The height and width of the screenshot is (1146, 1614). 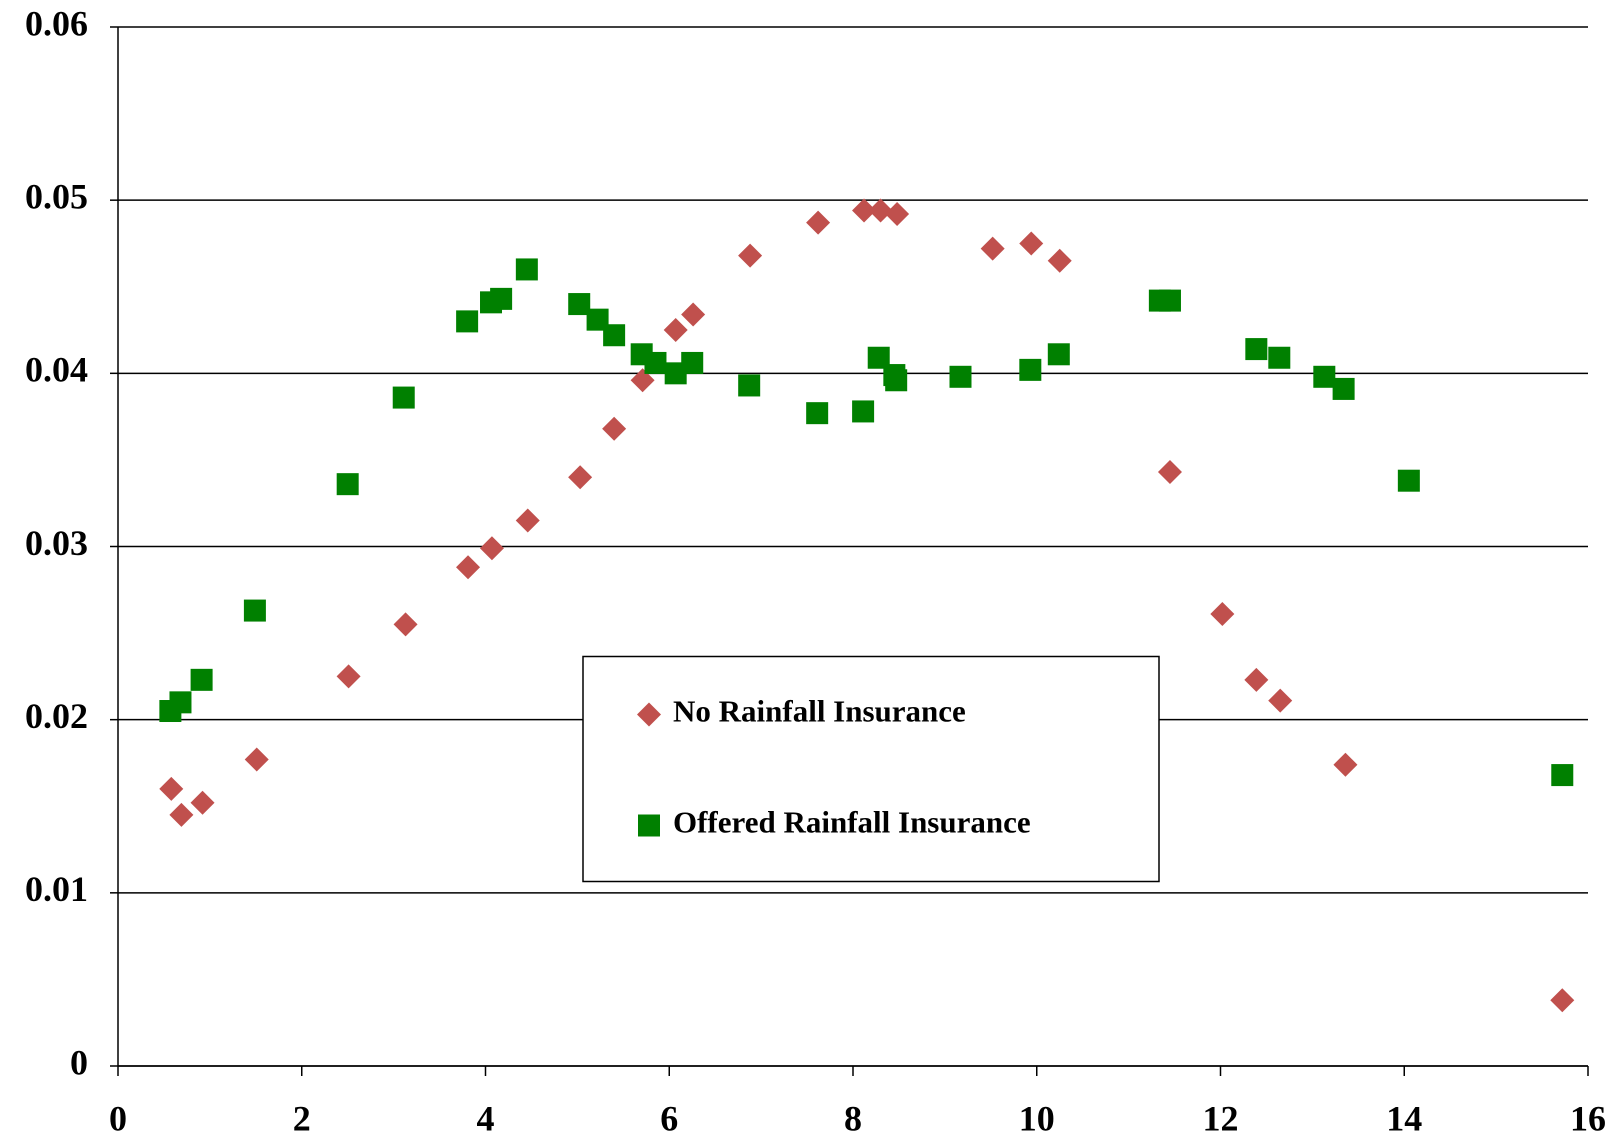 I want to click on y-tick-label: 0.01, so click(x=56, y=889).